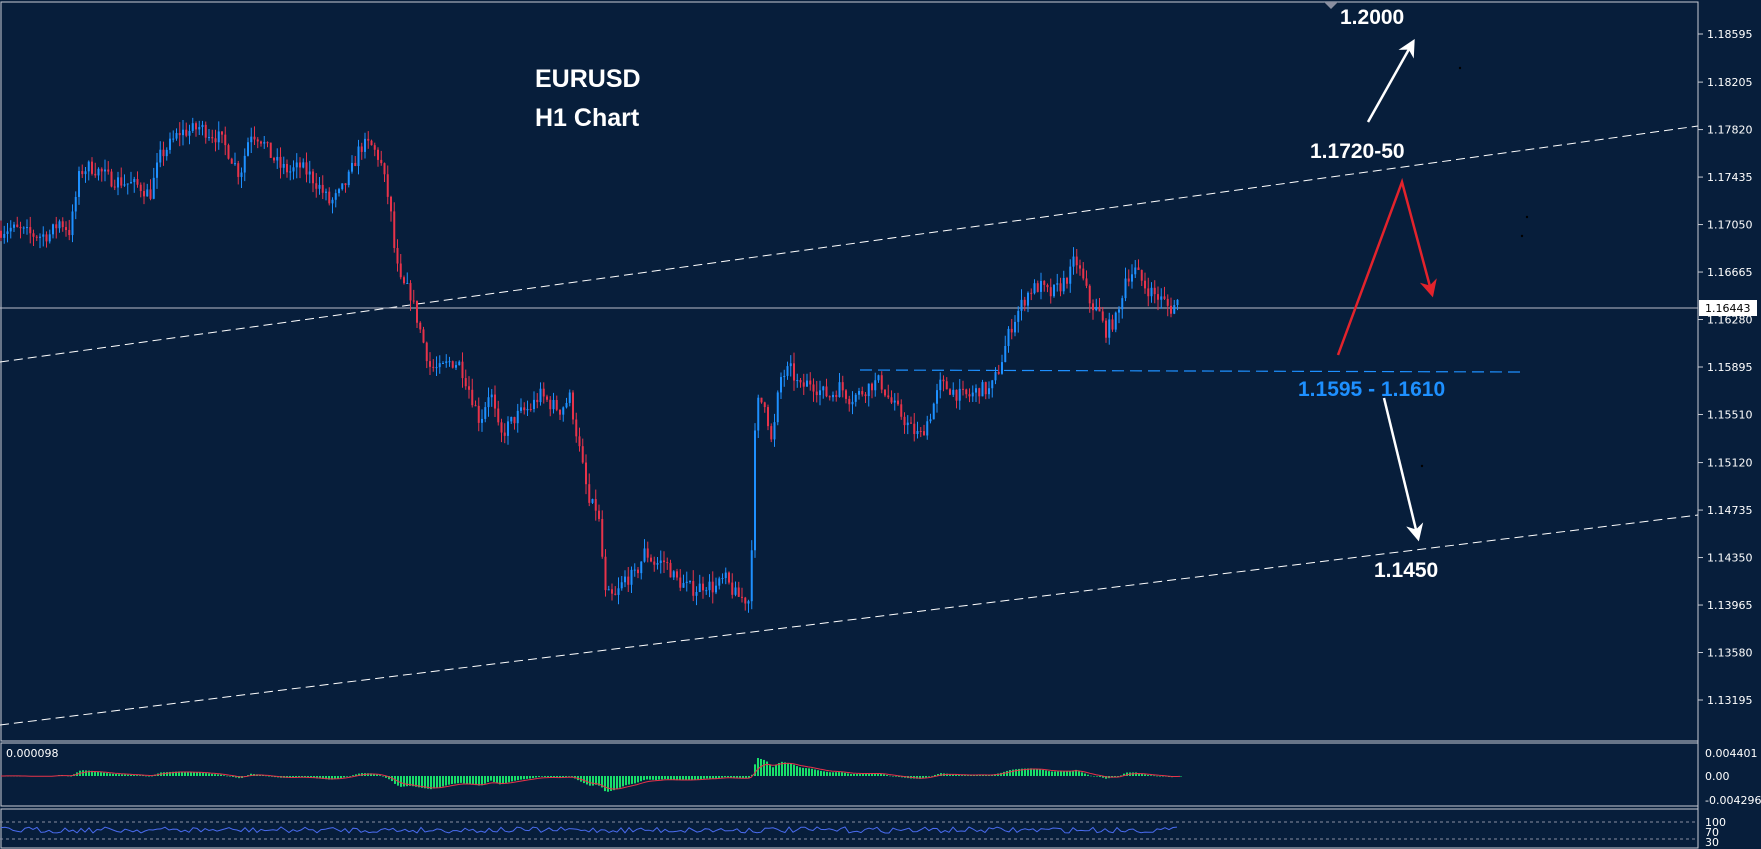 This screenshot has width=1761, height=849. I want to click on price-tick-label: 1.17820, so click(1730, 130).